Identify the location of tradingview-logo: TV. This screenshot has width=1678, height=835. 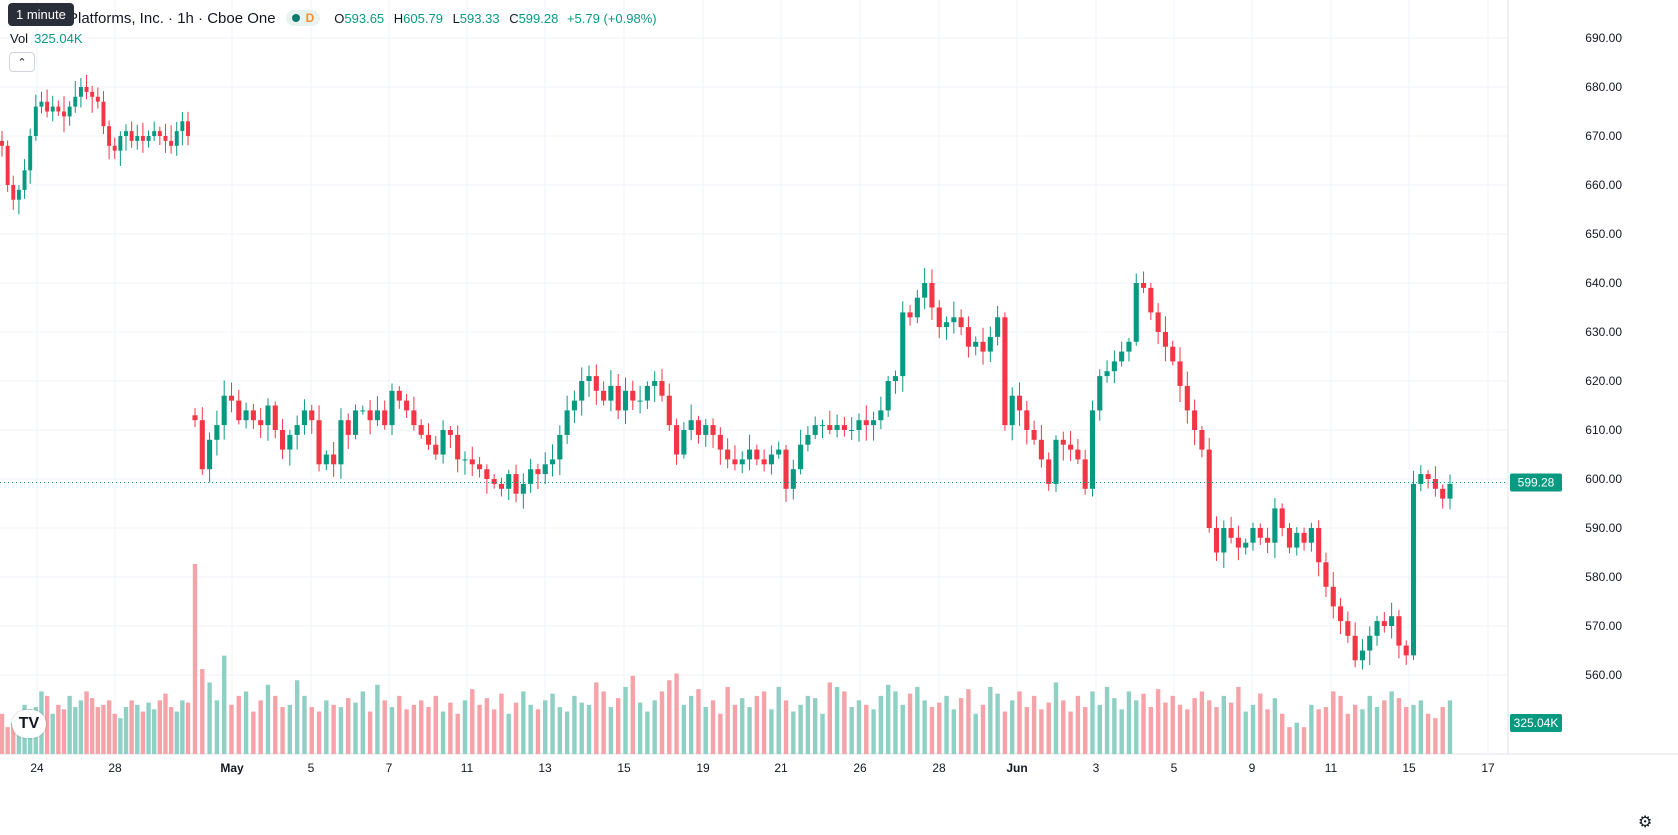
(29, 724).